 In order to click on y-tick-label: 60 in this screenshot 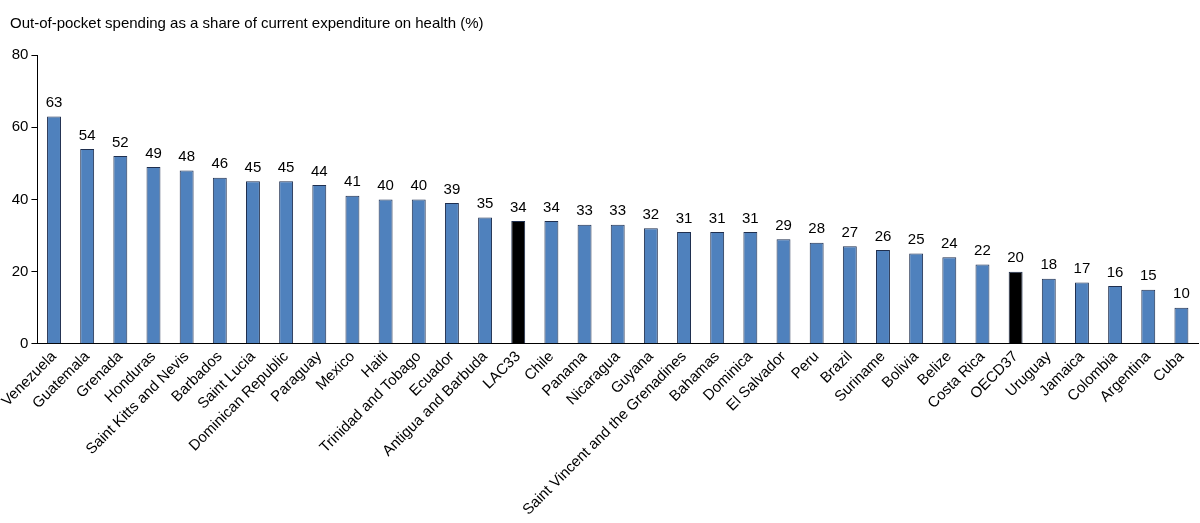, I will do `click(20, 126)`.